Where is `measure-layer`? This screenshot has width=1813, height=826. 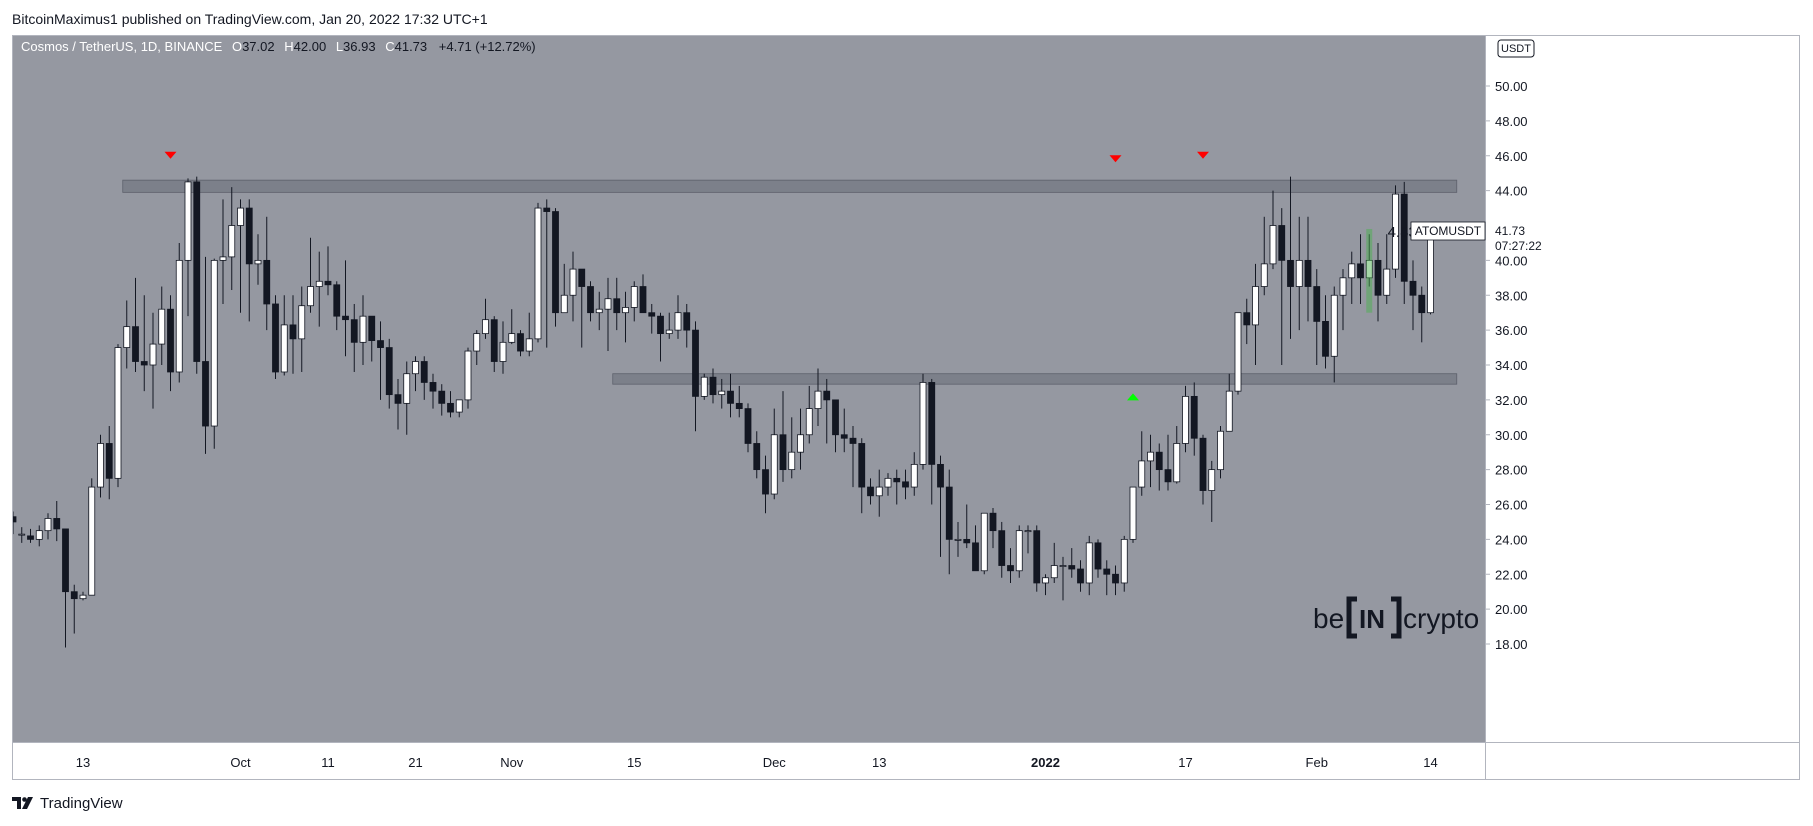
measure-layer is located at coordinates (1369, 270).